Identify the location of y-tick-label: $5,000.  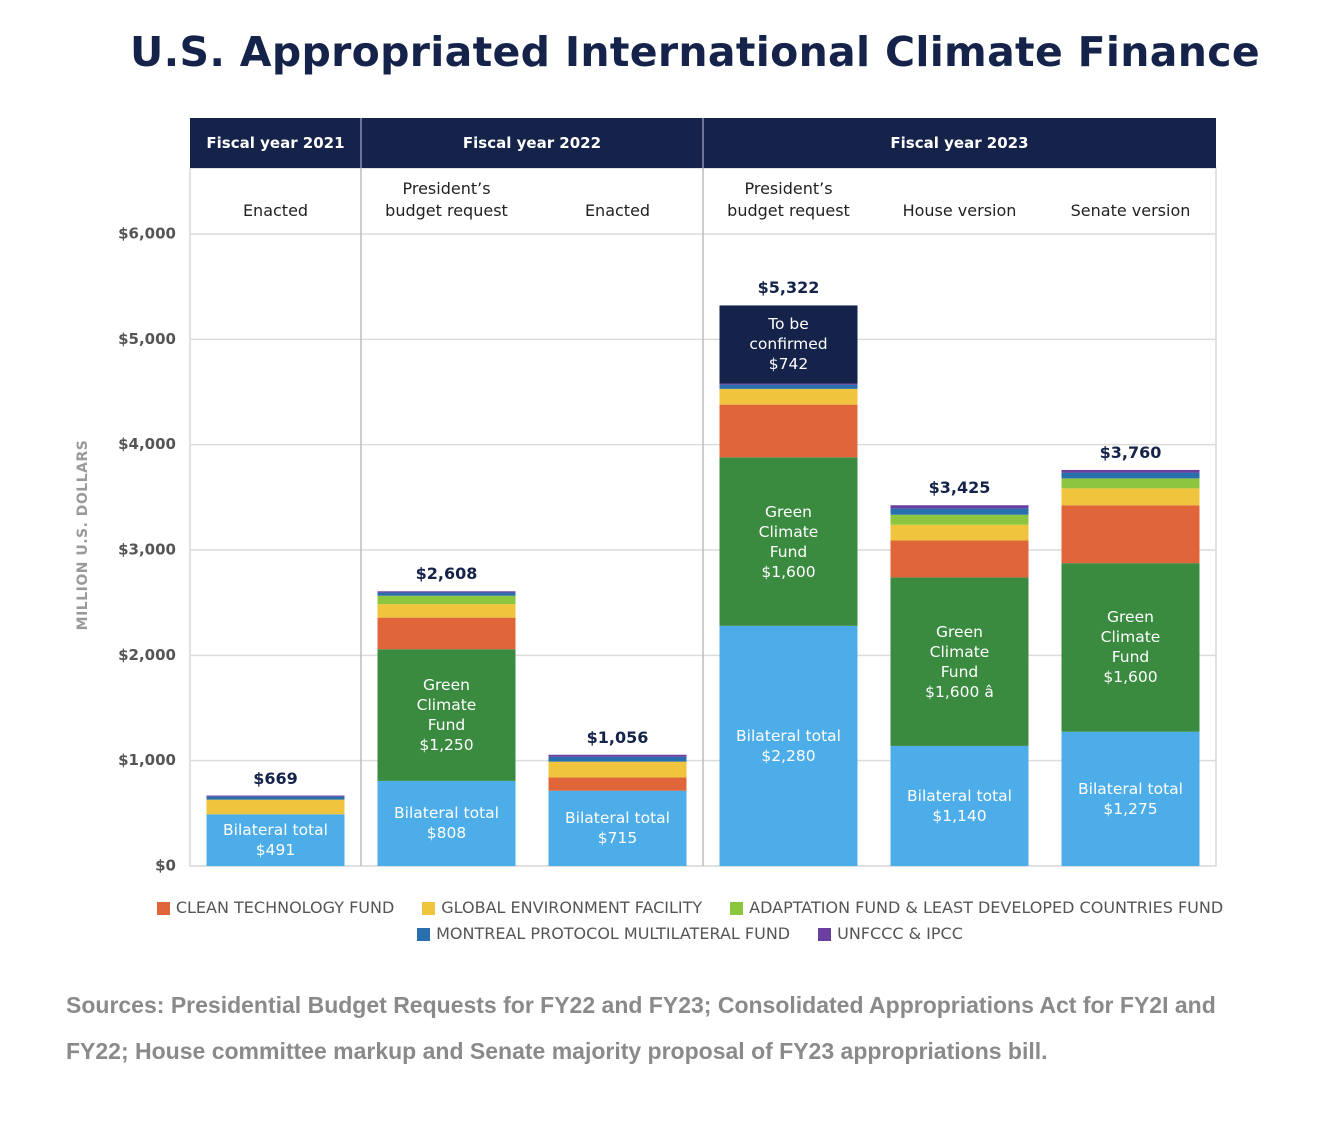
(147, 339).